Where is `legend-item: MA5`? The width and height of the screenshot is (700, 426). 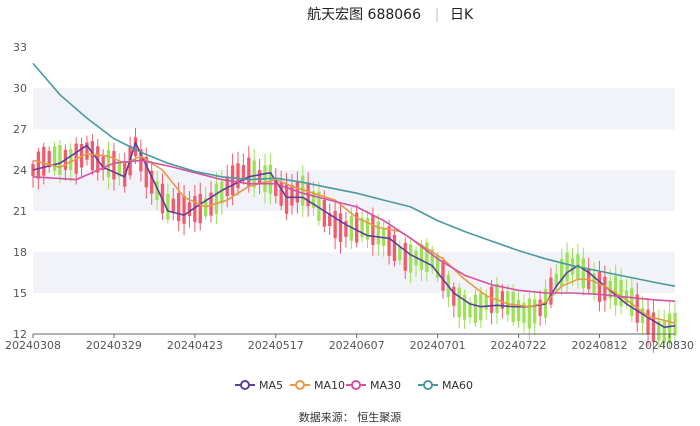
legend-item: MA5 is located at coordinates (259, 385).